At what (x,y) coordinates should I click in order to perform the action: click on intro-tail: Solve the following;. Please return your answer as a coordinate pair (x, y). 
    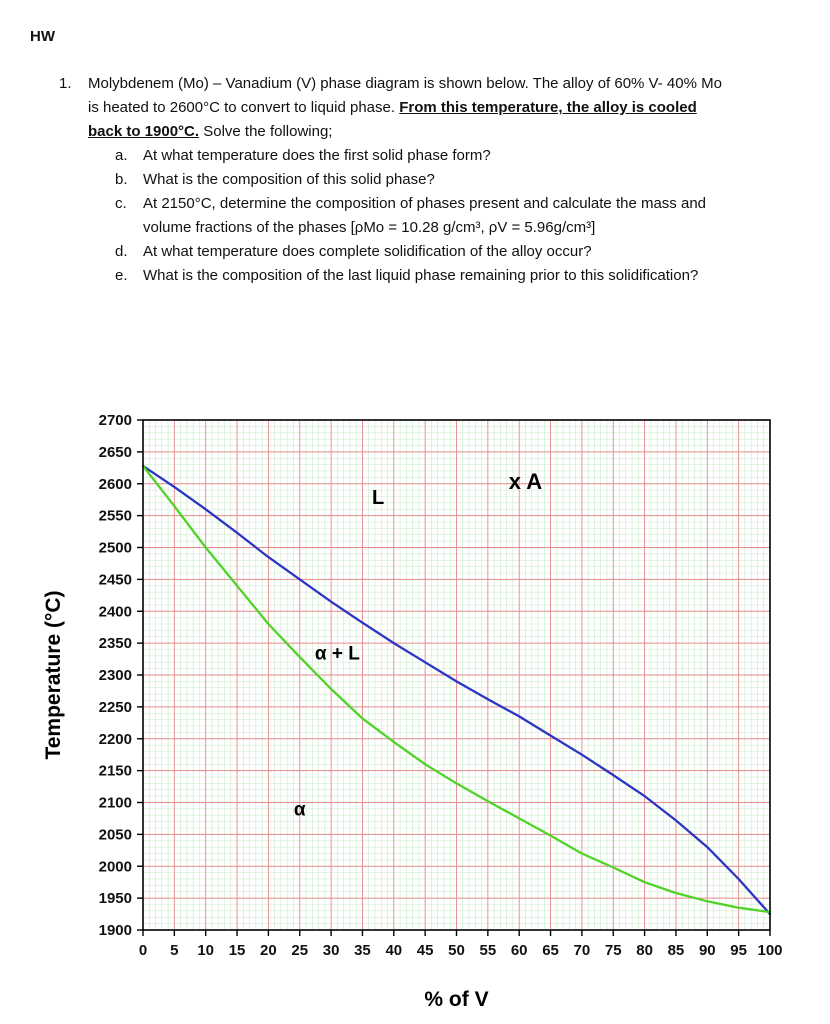
    Looking at the image, I should click on (266, 131).